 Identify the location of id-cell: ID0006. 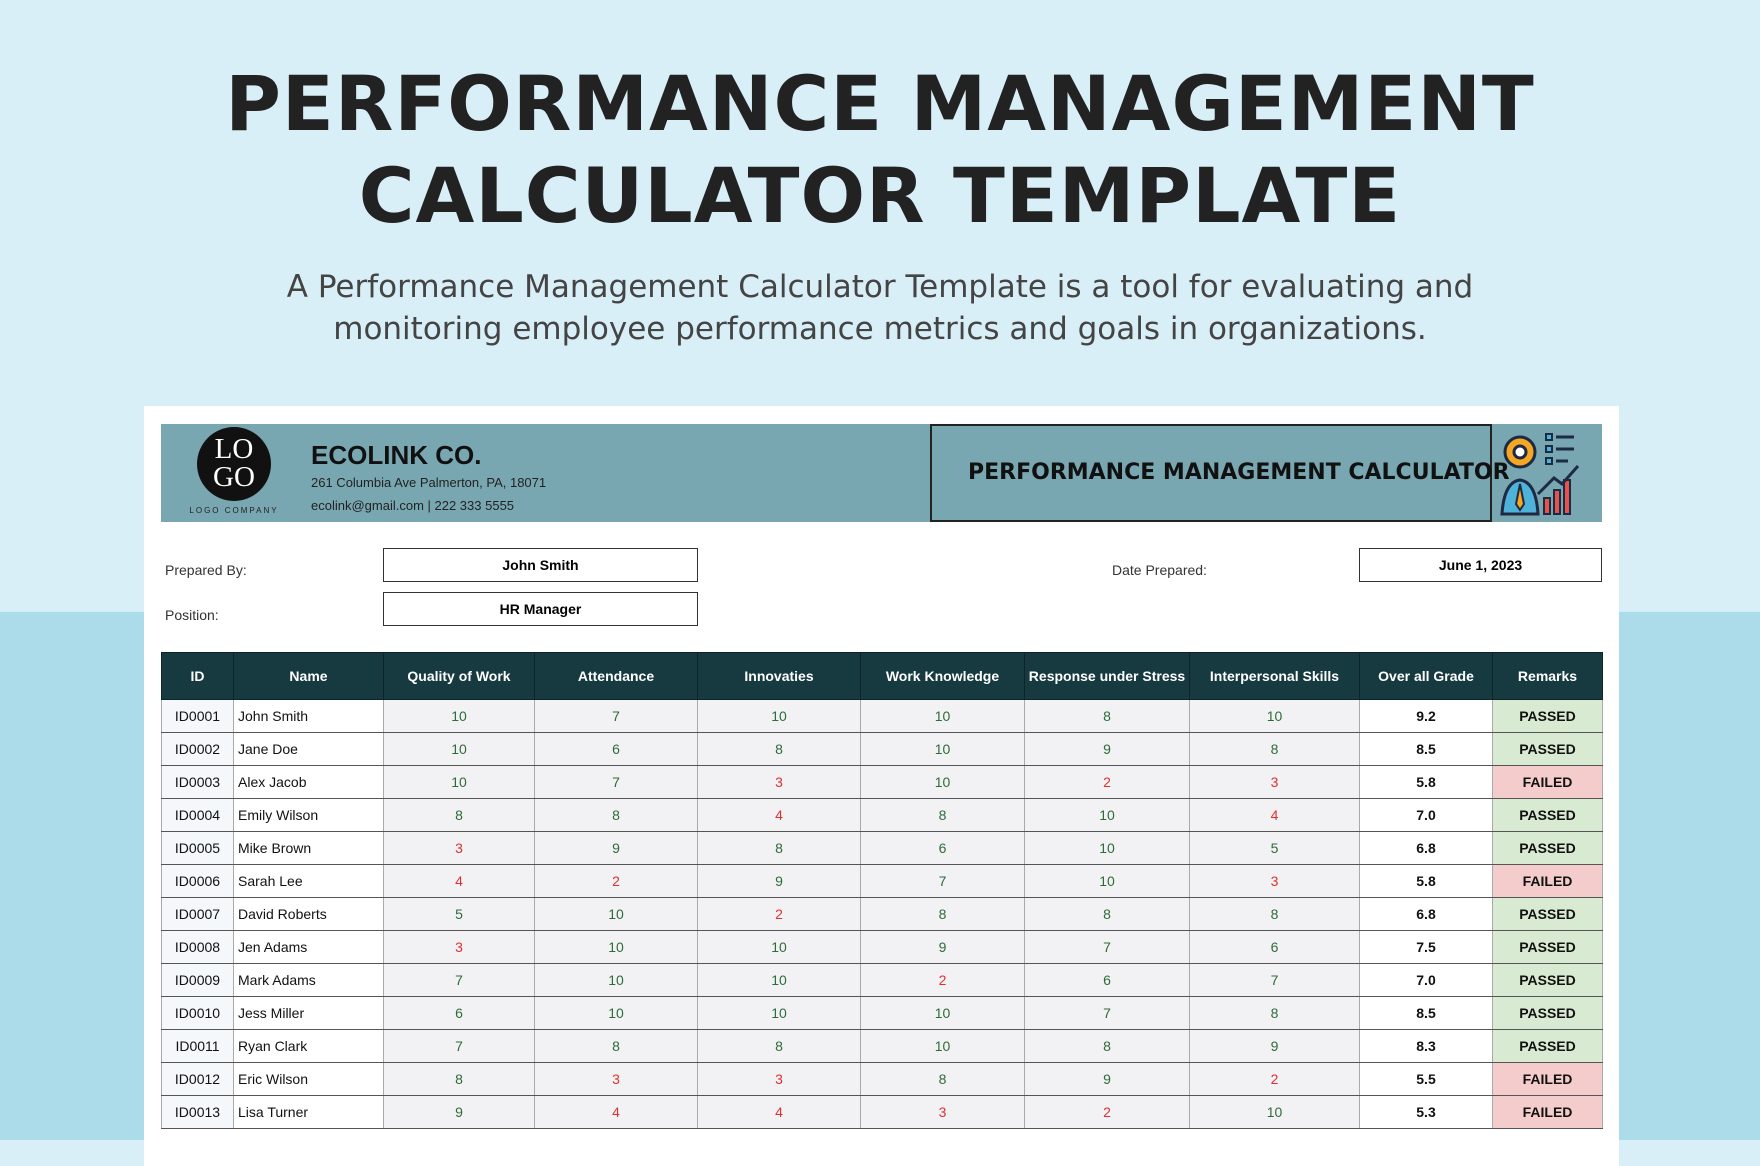
(197, 881).